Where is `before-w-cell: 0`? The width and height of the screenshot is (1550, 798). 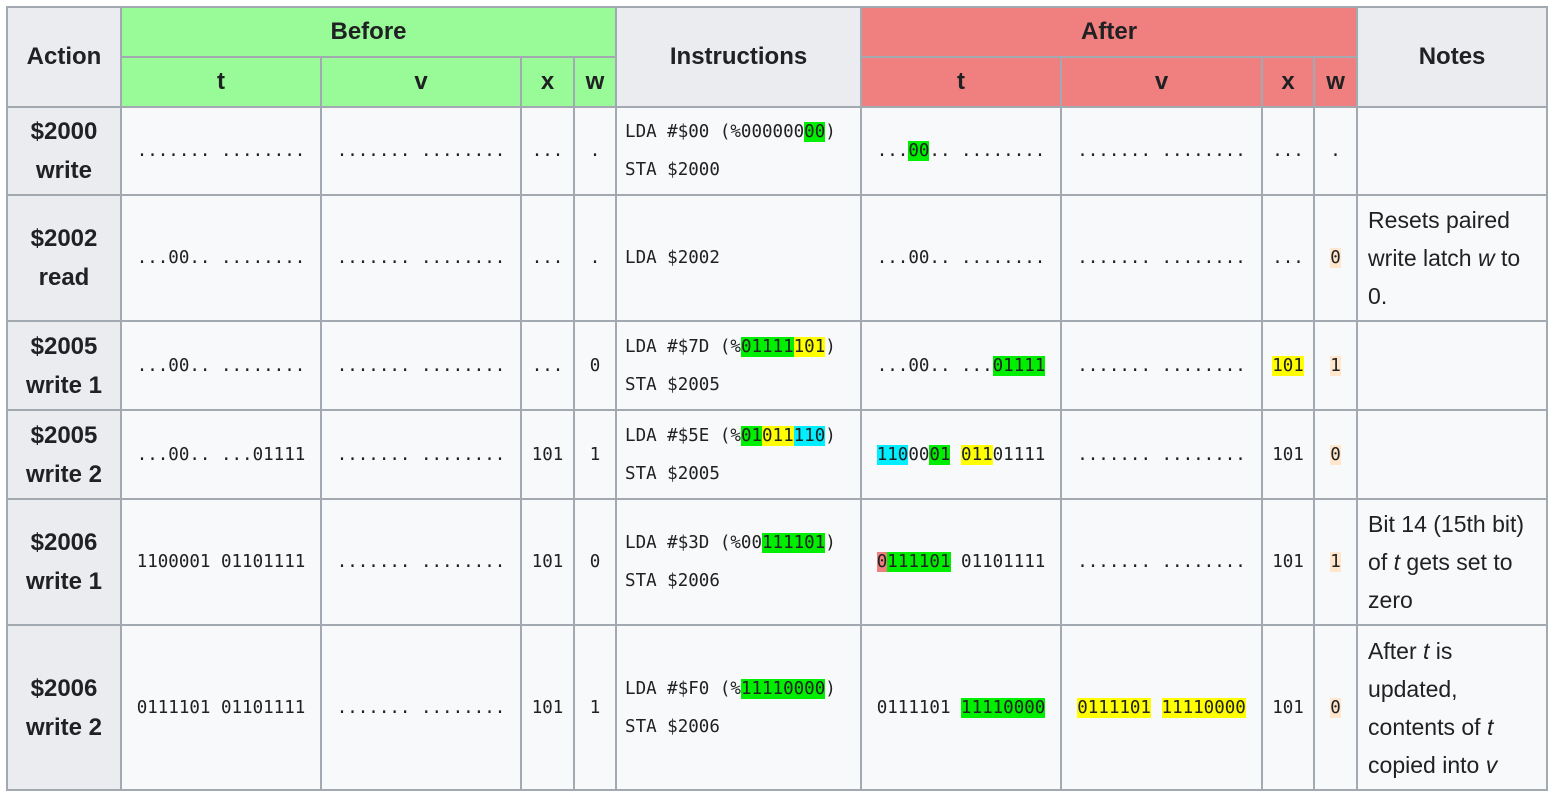
before-w-cell: 0 is located at coordinates (595, 365).